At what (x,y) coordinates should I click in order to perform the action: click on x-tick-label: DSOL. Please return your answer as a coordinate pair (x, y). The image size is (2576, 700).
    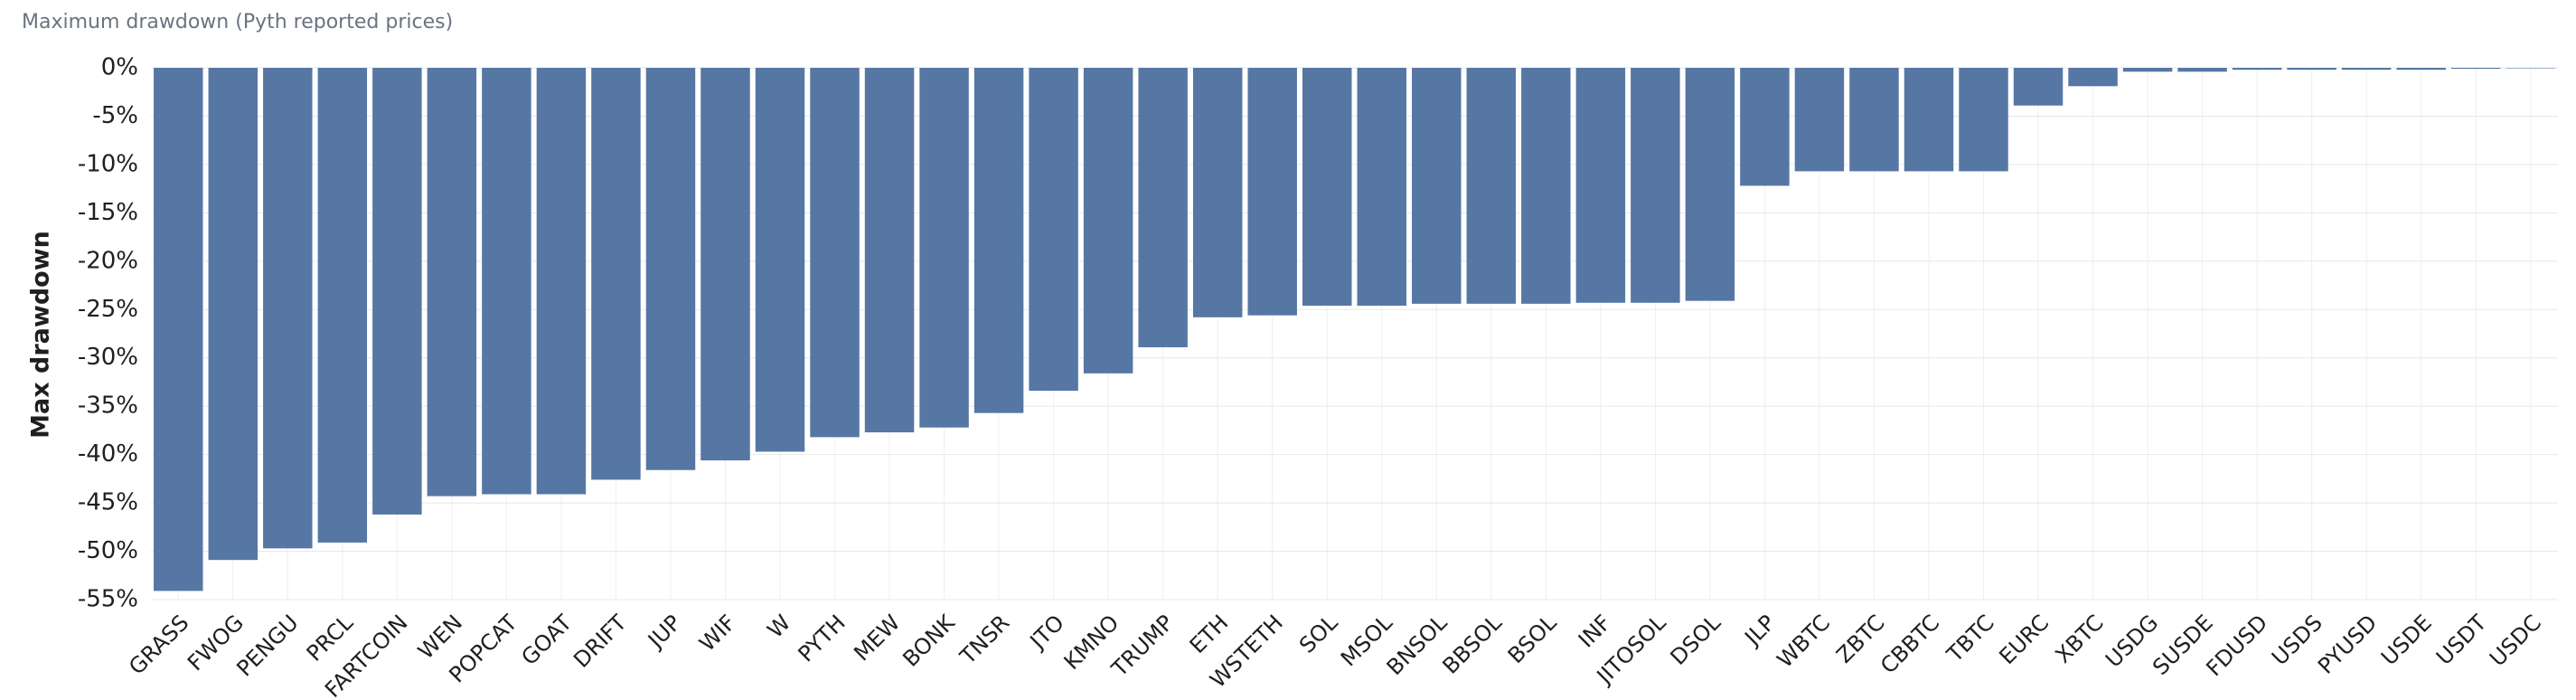
    Looking at the image, I should click on (1696, 640).